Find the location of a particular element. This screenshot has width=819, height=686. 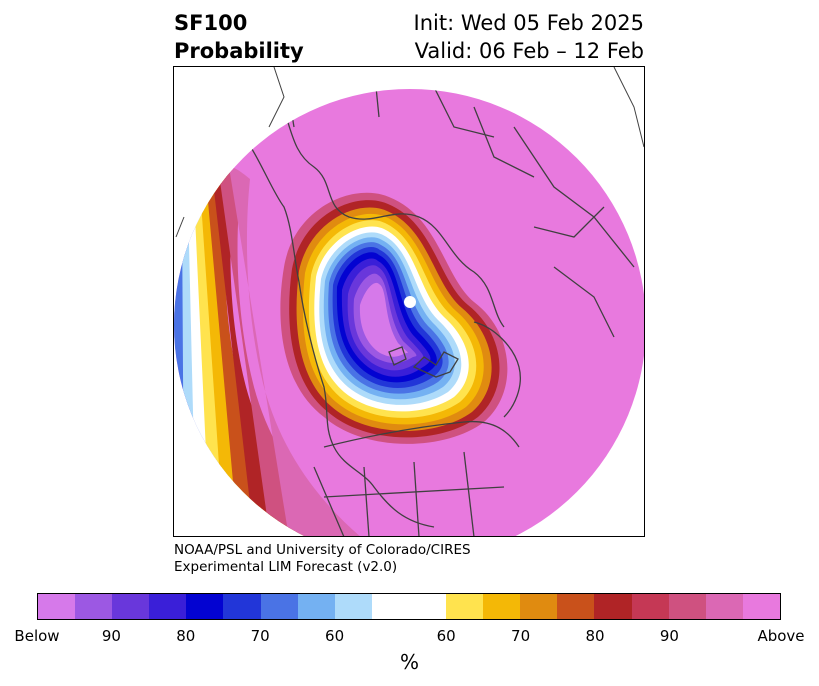

title-line-2: Probability is located at coordinates (239, 51).